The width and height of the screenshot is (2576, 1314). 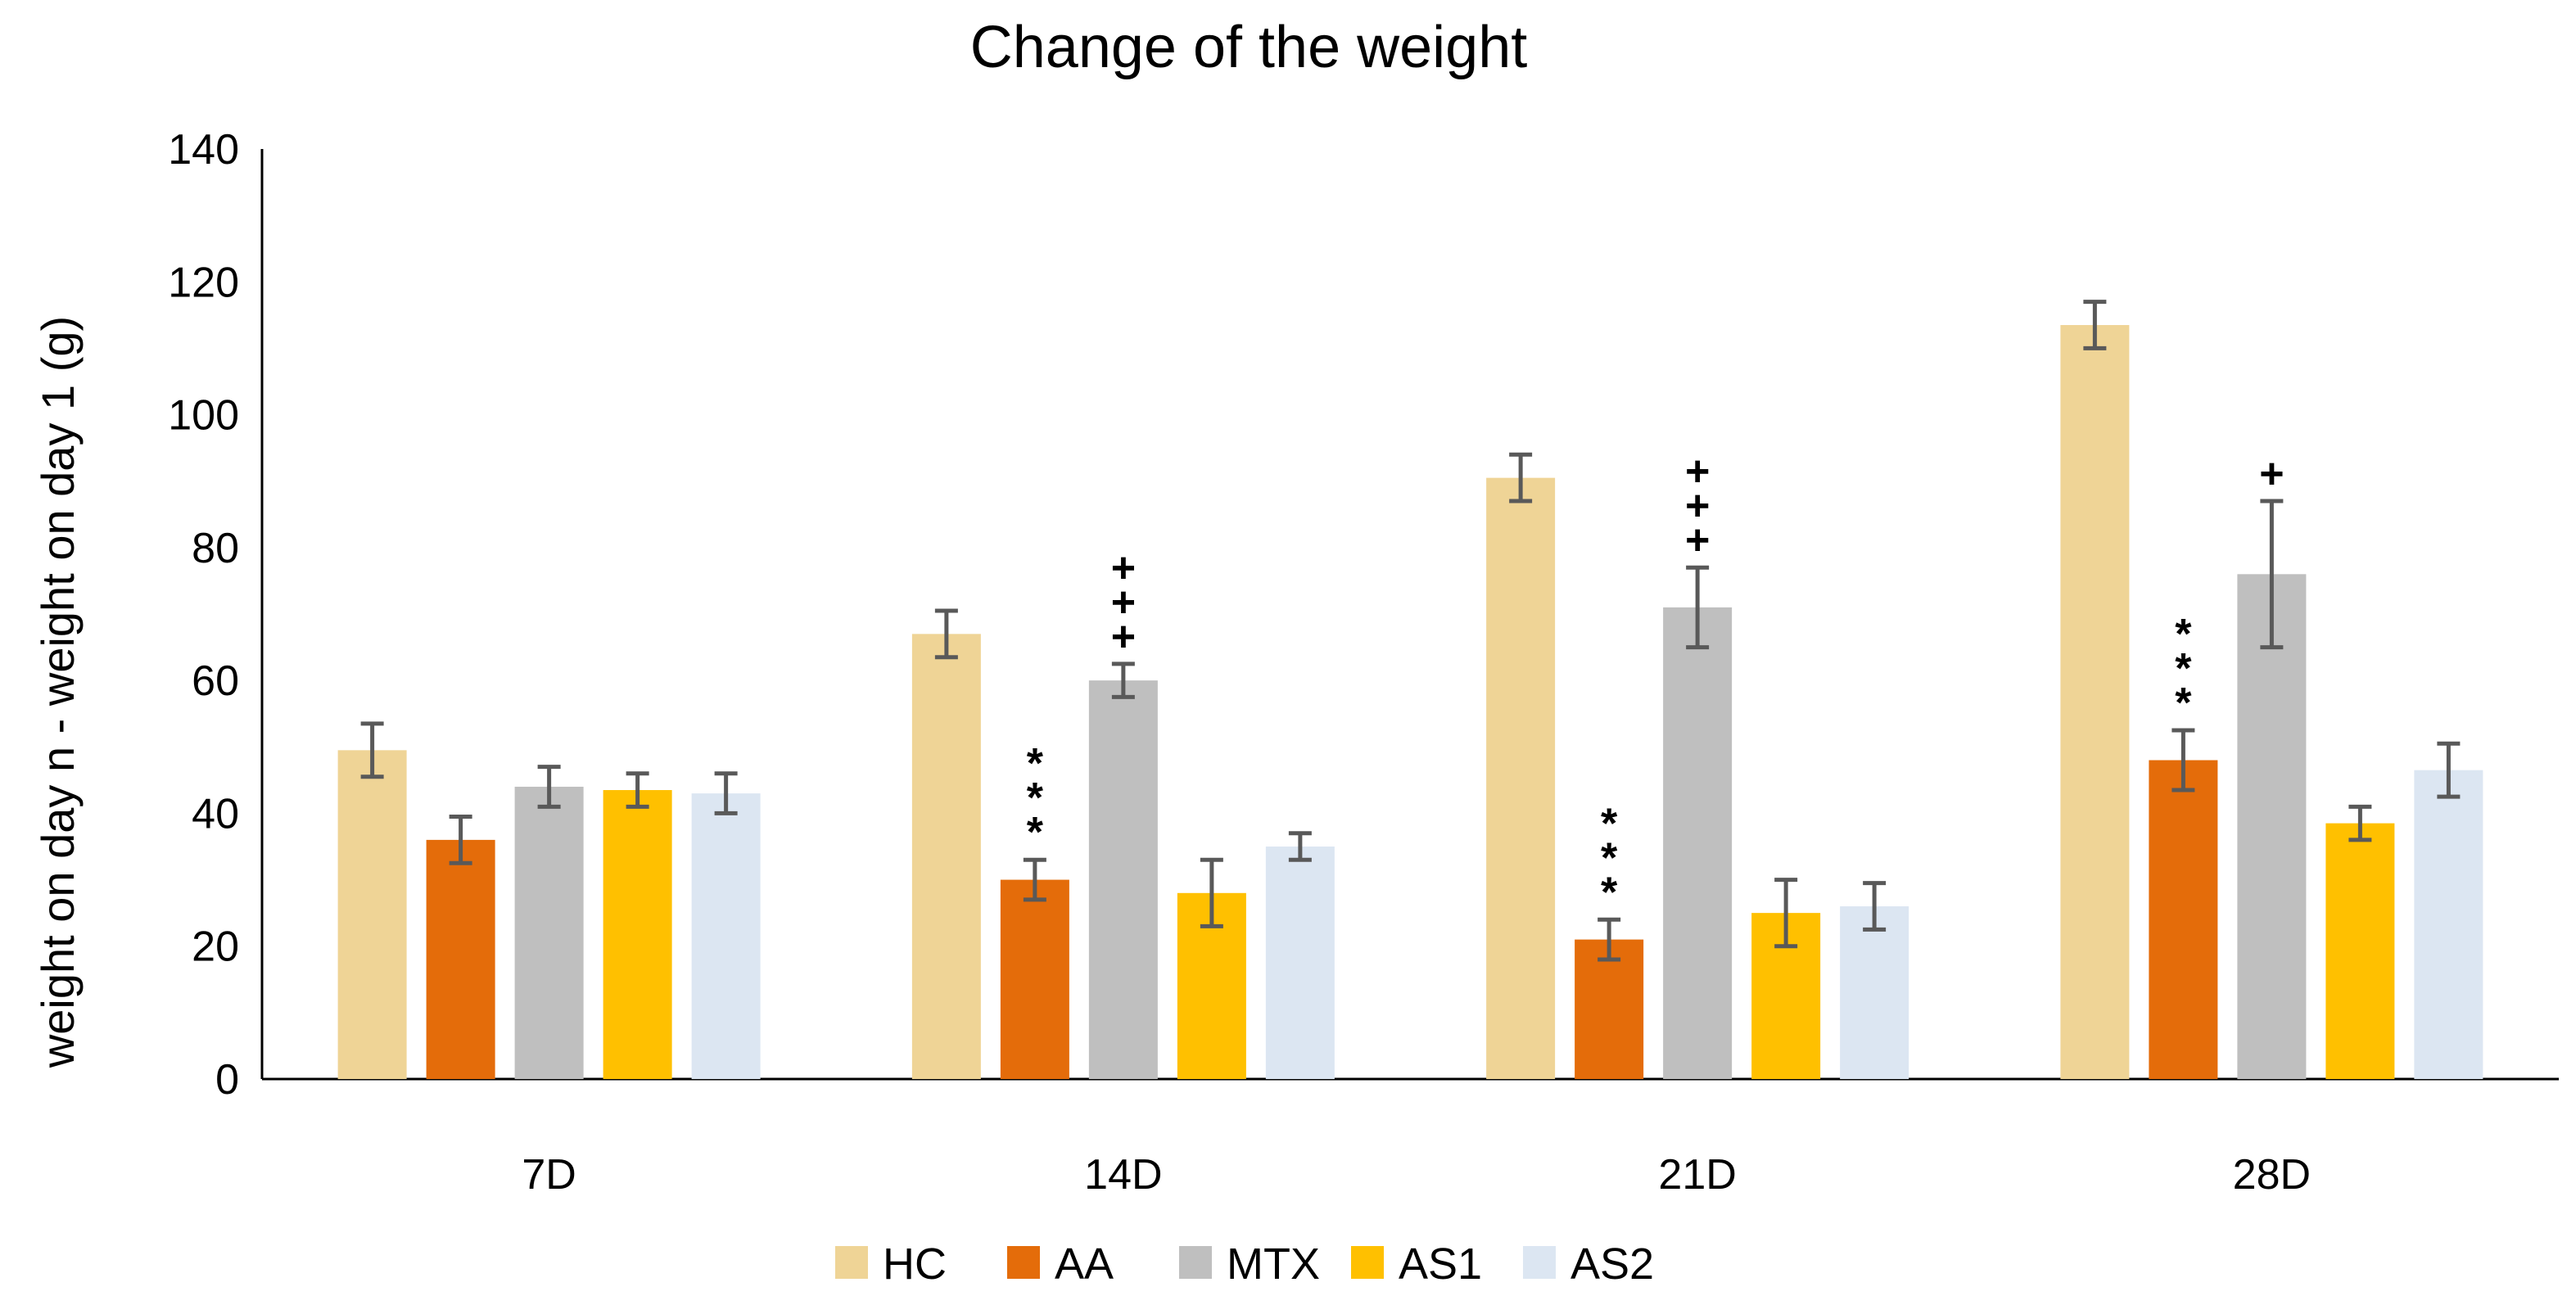 I want to click on x-tick-label-21d: 21D, so click(x=1697, y=1175).